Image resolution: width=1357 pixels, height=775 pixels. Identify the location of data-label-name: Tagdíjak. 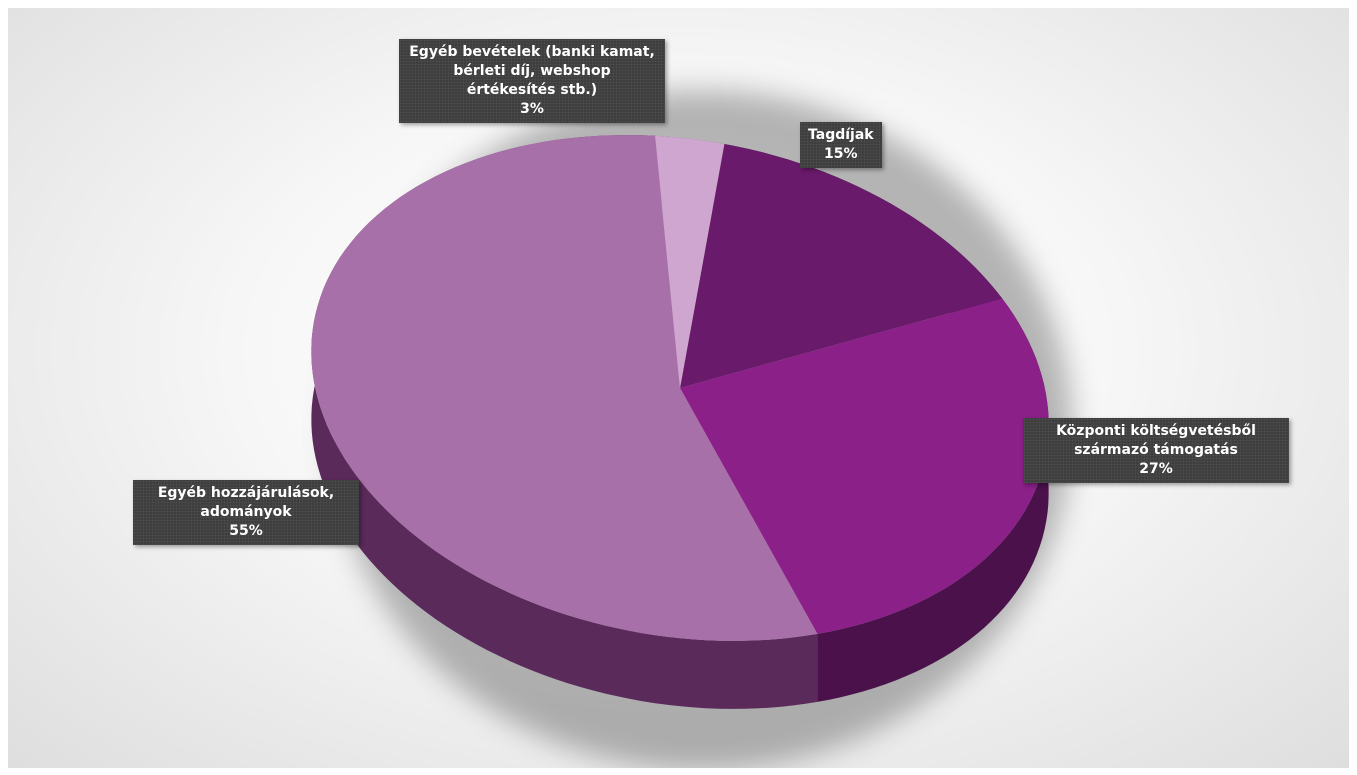
(841, 135).